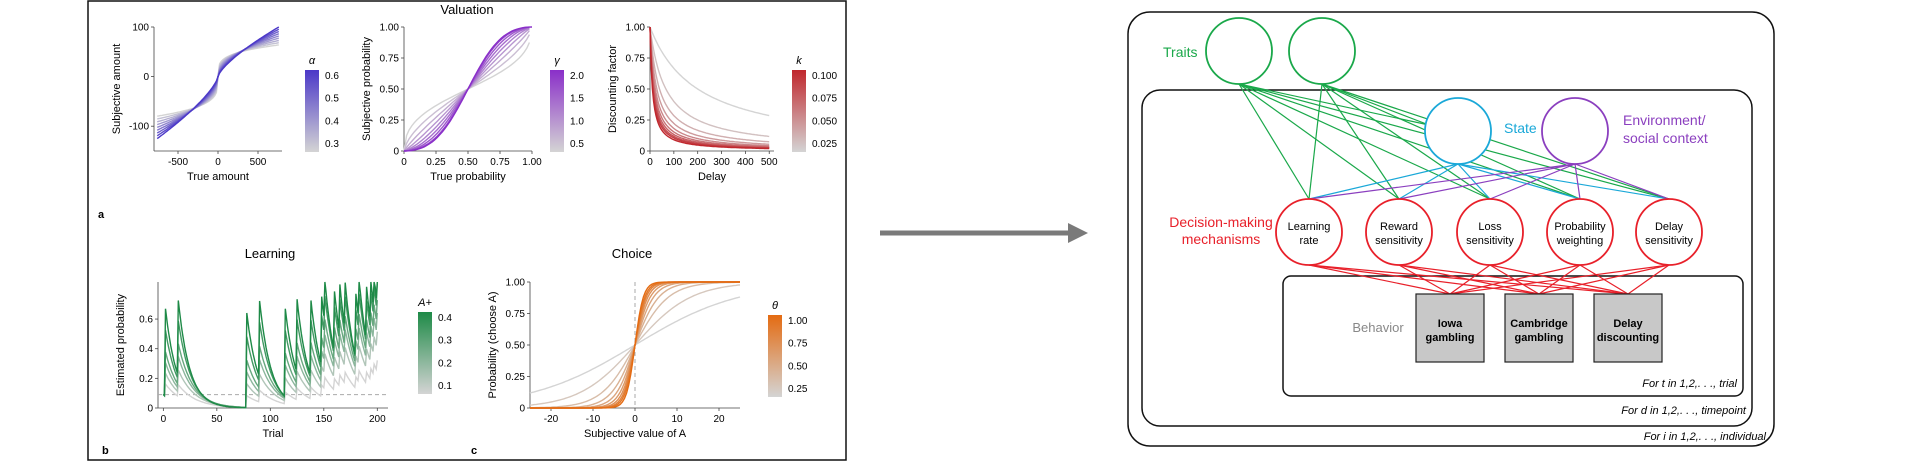 This screenshot has width=1927, height=462. Describe the element at coordinates (332, 99) in the screenshot. I see `legend-tick-label: 0.5` at that location.